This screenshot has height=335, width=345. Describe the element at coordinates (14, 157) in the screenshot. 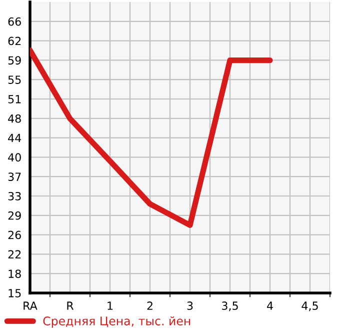

I see `y-tick-label: 40` at that location.